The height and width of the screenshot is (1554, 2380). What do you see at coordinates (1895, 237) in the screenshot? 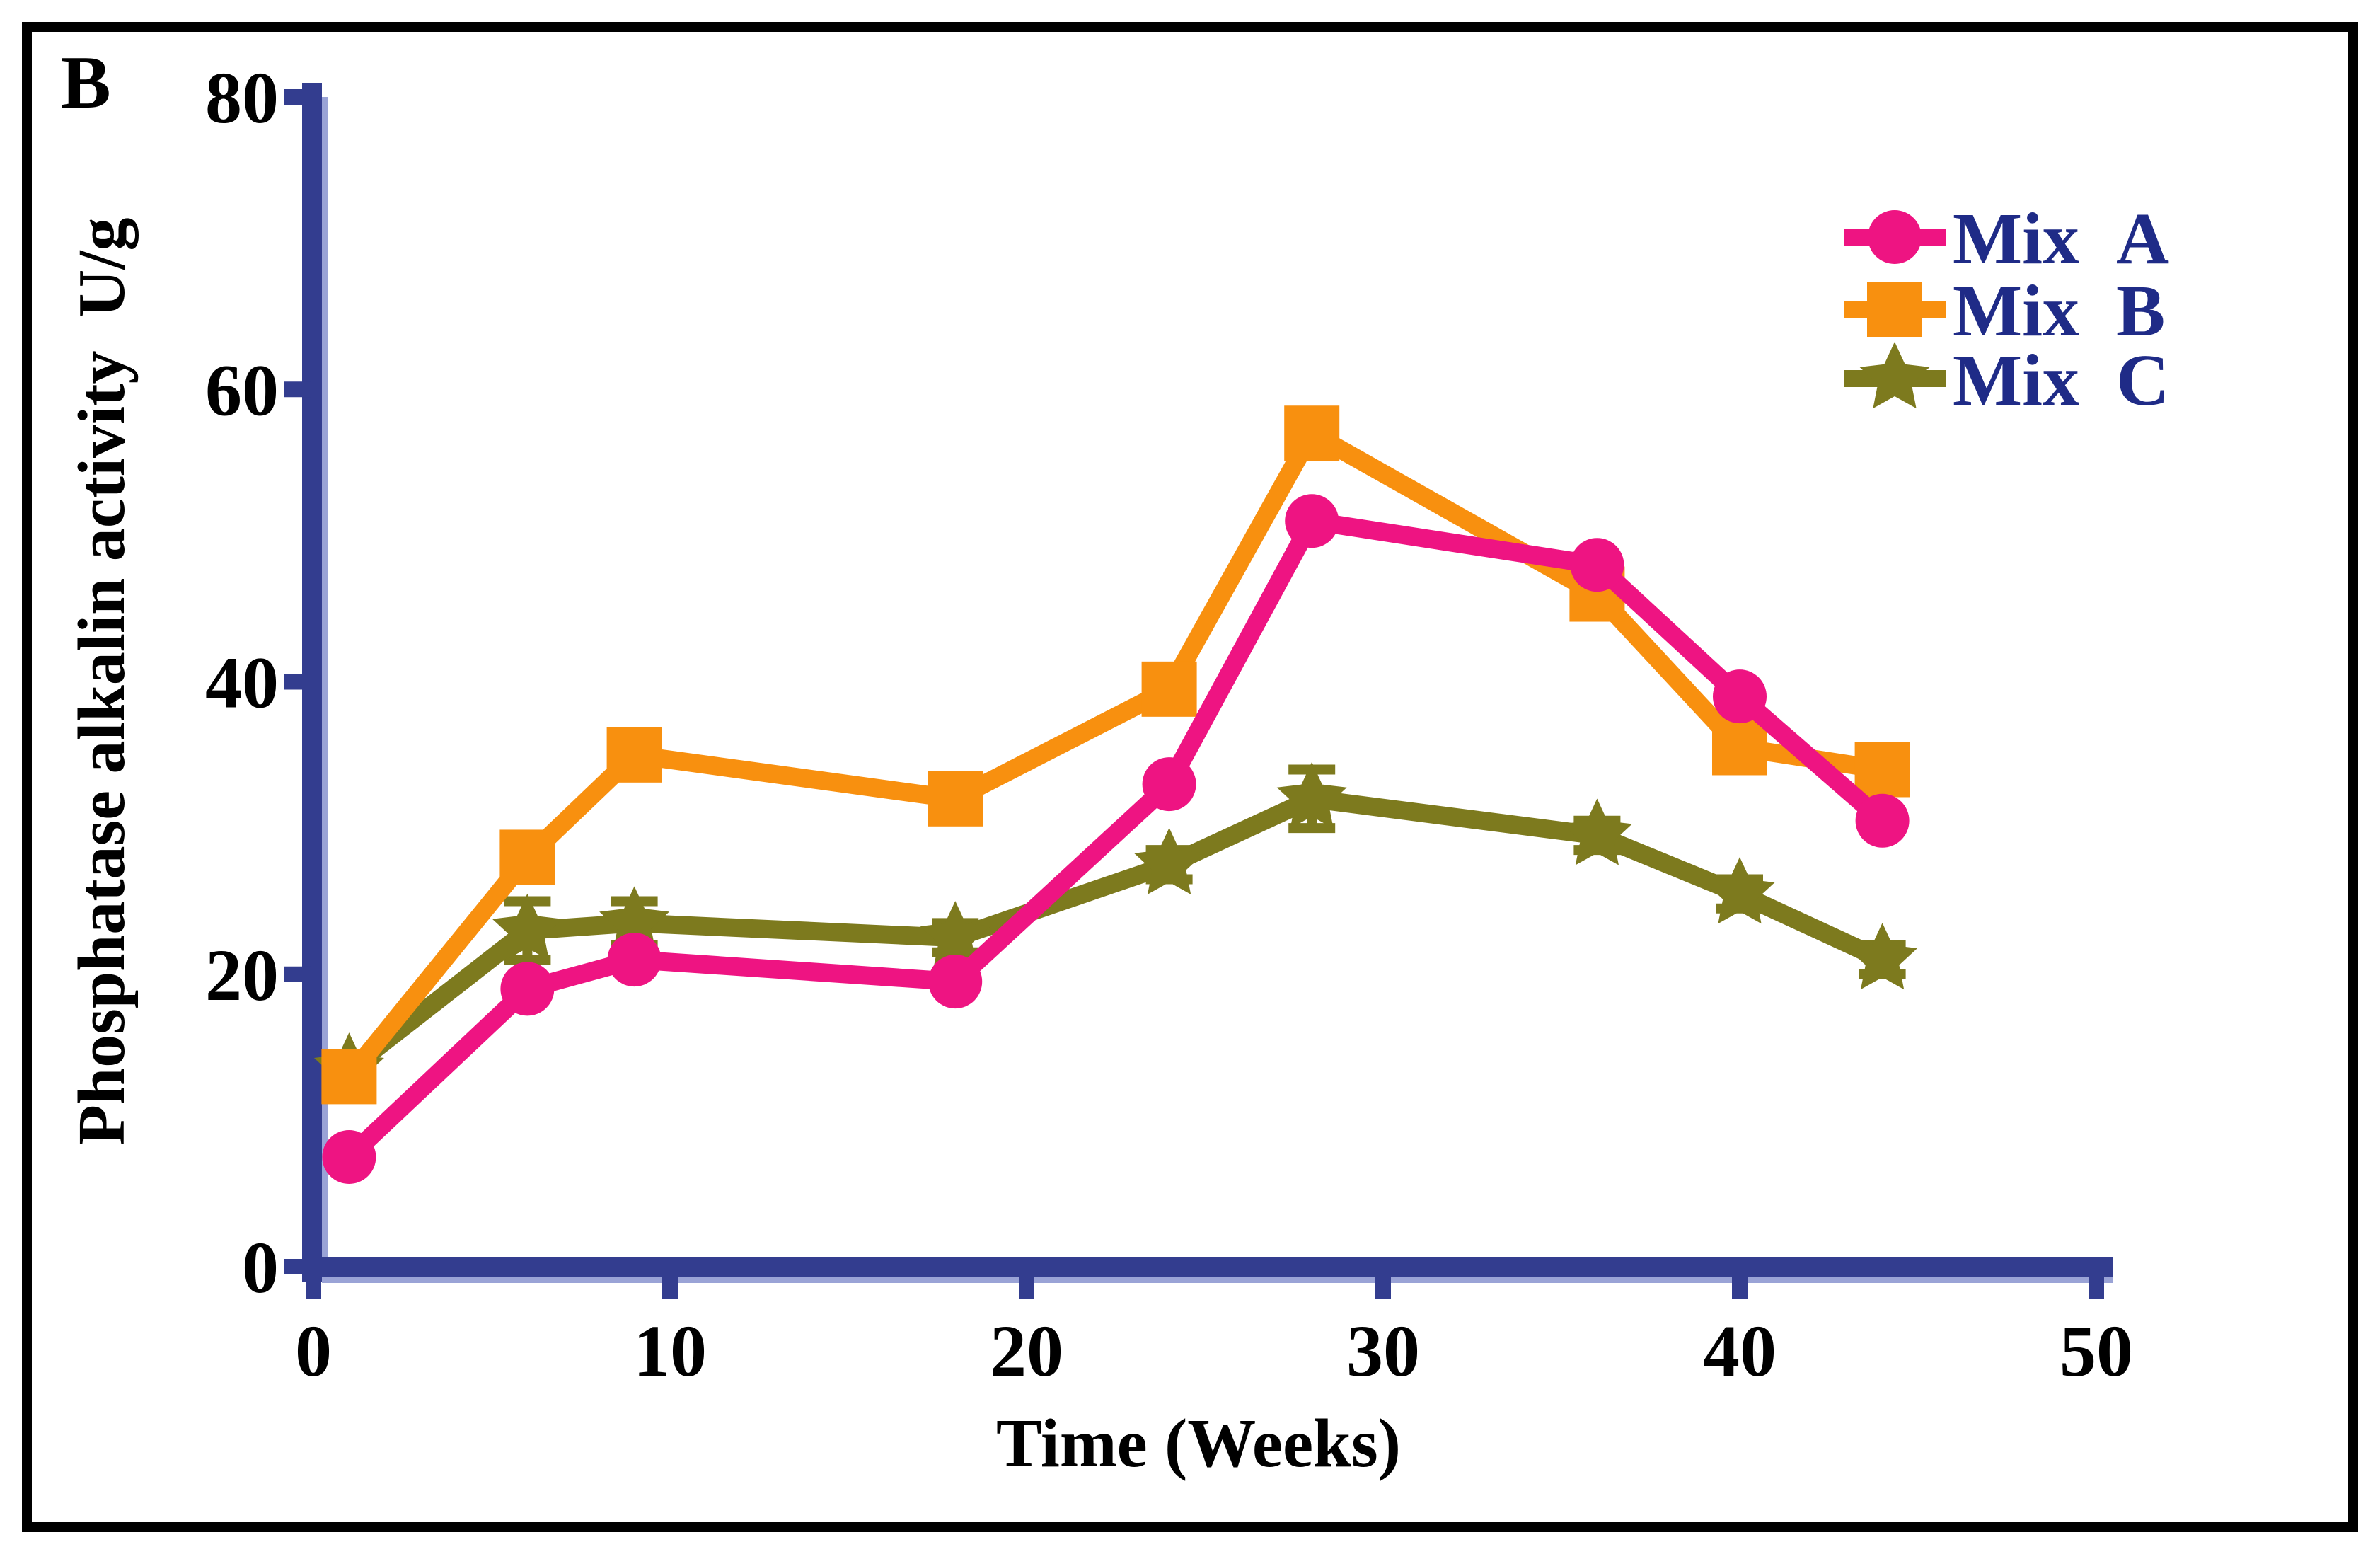
I see `legend-marker-circle-icon` at bounding box center [1895, 237].